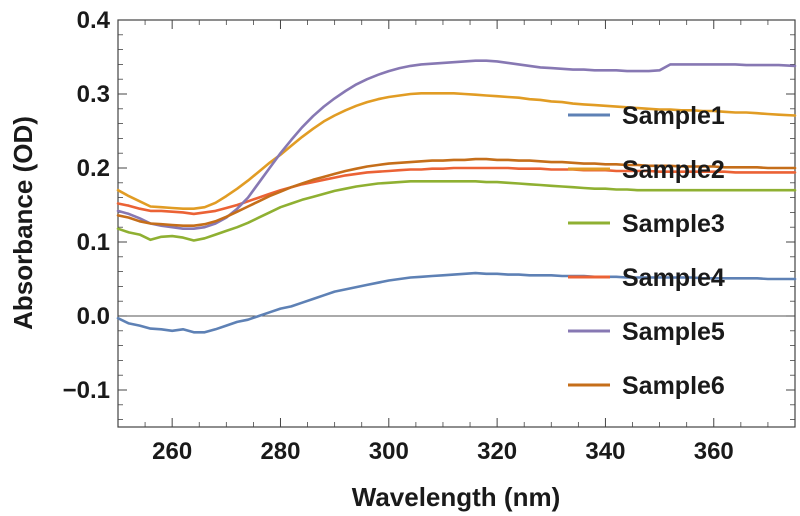 The height and width of the screenshot is (516, 800). I want to click on y-tick-label: 0.0, so click(93, 316).